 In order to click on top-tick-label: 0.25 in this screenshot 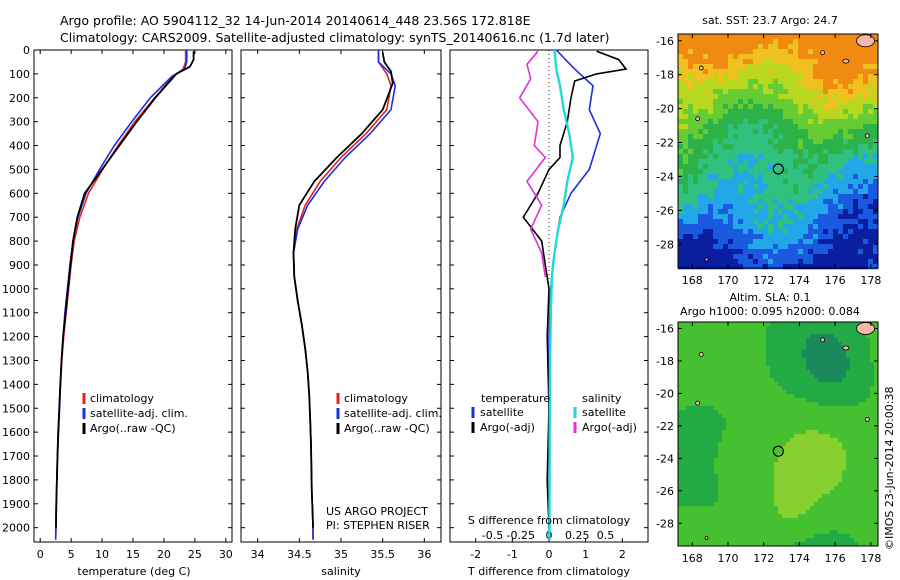, I will do `click(577, 535)`.